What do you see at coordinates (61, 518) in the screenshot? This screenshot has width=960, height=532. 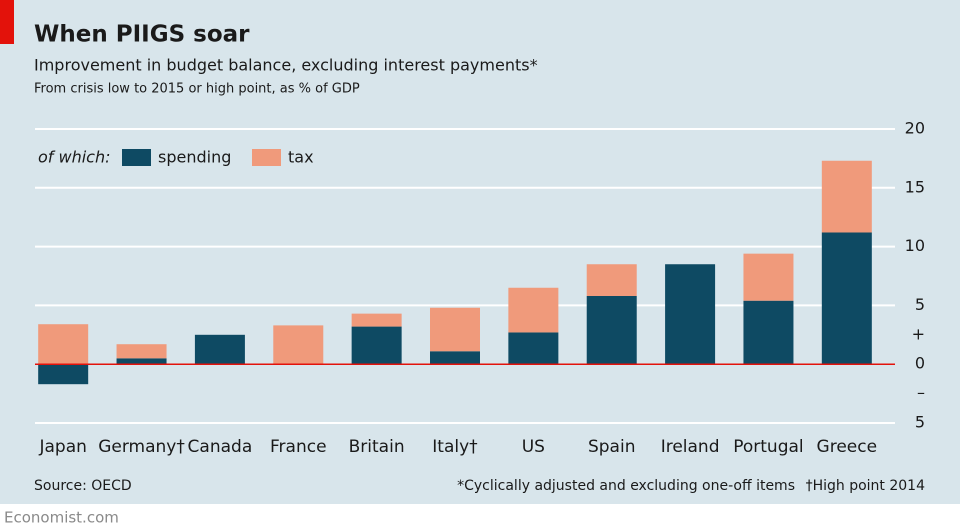 I see `credit: Economist.com` at bounding box center [61, 518].